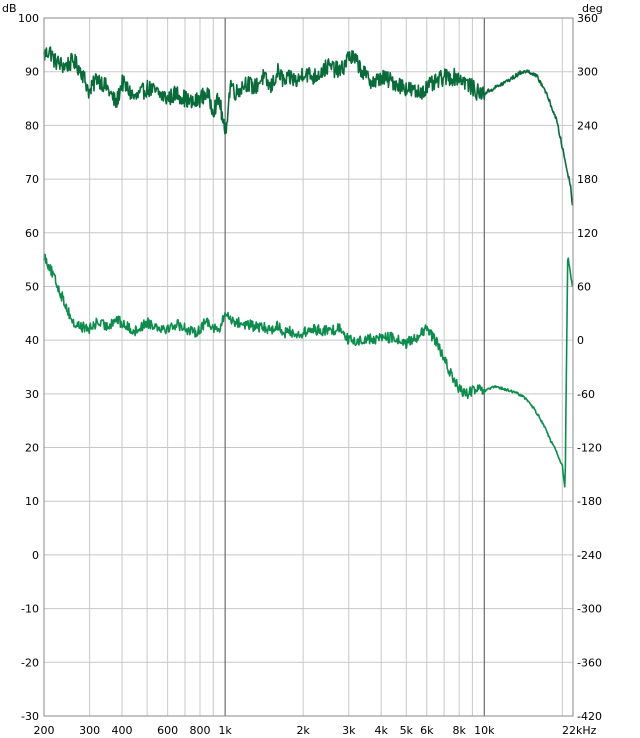  What do you see at coordinates (30, 716) in the screenshot?
I see `y-left-tick-label-13: -30` at bounding box center [30, 716].